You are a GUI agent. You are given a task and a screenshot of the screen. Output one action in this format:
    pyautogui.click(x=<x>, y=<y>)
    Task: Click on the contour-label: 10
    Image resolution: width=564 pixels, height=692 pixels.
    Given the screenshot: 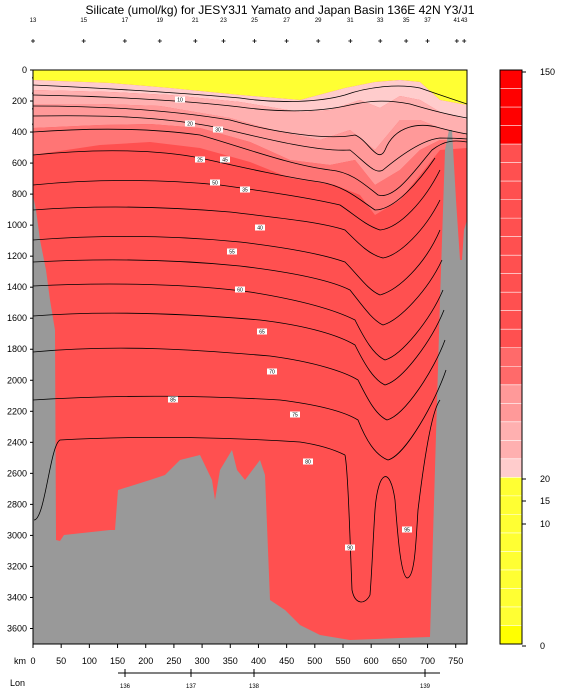 What is the action you would take?
    pyautogui.click(x=180, y=101)
    